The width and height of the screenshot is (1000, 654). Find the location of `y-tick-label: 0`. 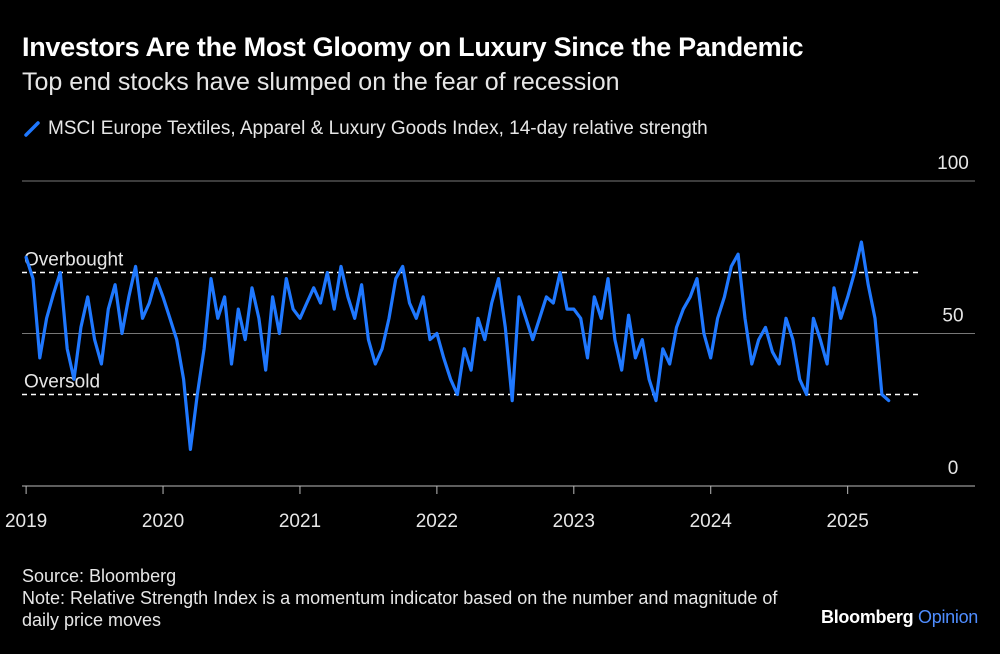

y-tick-label: 0 is located at coordinates (953, 468).